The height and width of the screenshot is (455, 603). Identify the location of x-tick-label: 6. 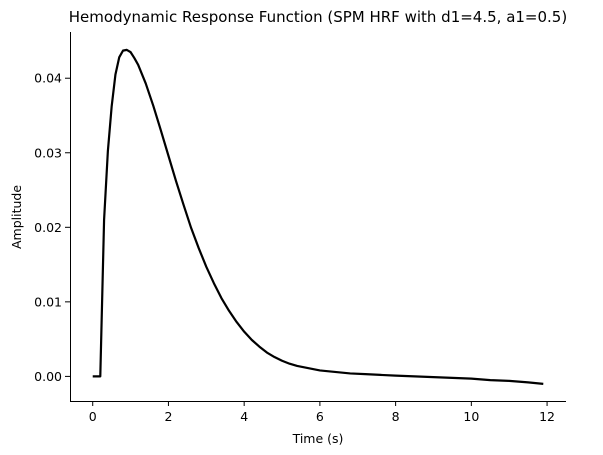
(320, 416).